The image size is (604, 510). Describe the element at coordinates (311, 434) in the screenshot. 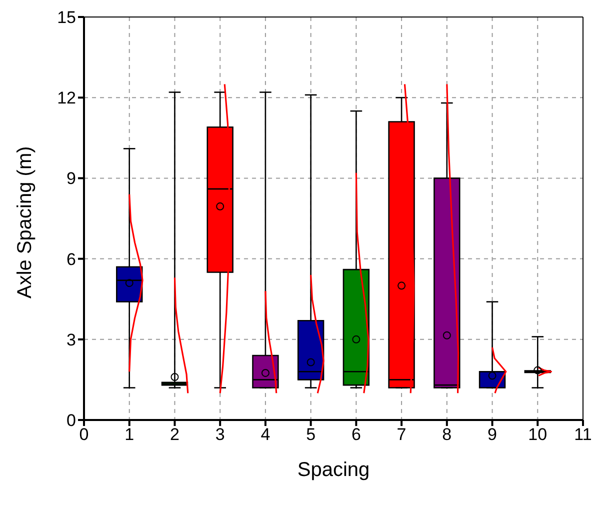

I see `x-tick-label: 5` at that location.